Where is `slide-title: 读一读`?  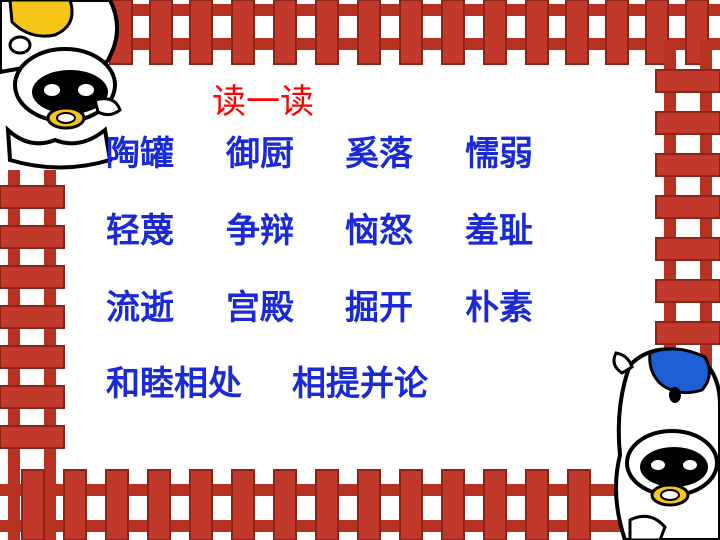 slide-title: 读一读 is located at coordinates (263, 102).